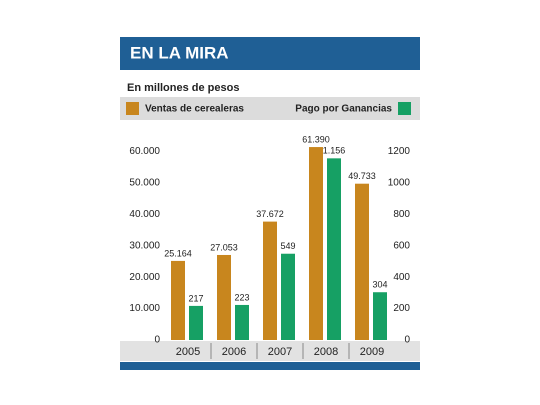 This screenshot has height=405, width=540. Describe the element at coordinates (362, 176) in the screenshot. I see `value-label: 49.733` at that location.